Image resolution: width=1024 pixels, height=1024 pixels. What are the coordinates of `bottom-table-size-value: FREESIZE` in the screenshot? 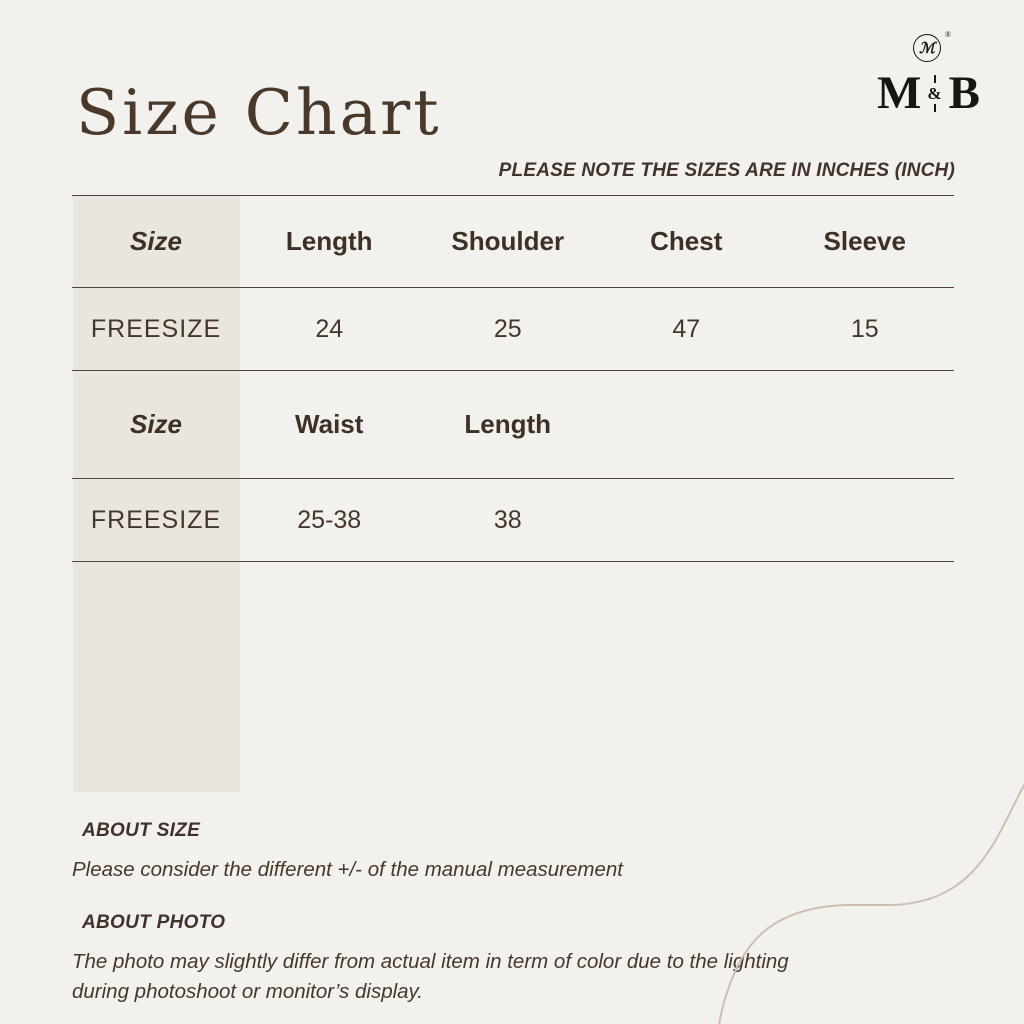 It's located at (156, 519).